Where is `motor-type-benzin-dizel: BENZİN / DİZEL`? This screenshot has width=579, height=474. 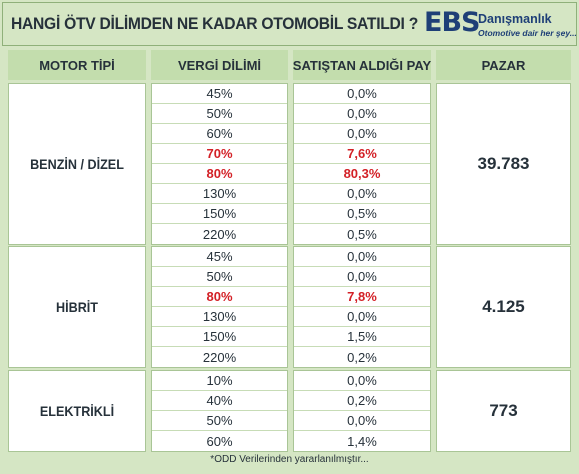 motor-type-benzin-dizel: BENZİN / DİZEL is located at coordinates (77, 164).